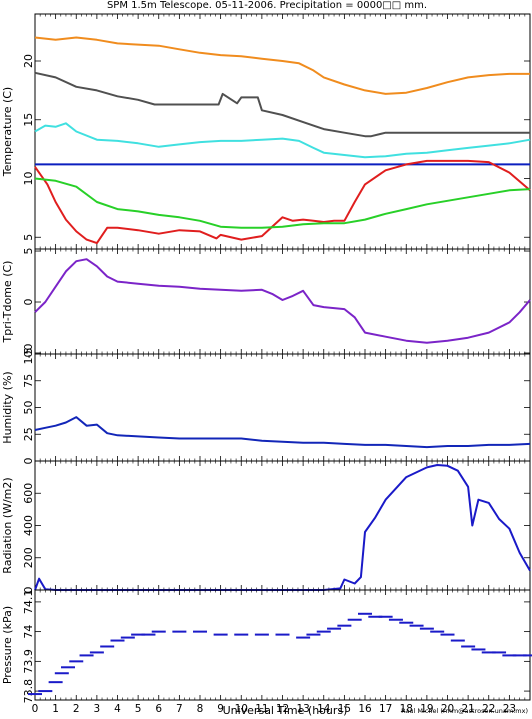 The image size is (532, 719). What do you see at coordinates (488, 709) in the screenshot?
I see `x-tick-label: 22` at bounding box center [488, 709].